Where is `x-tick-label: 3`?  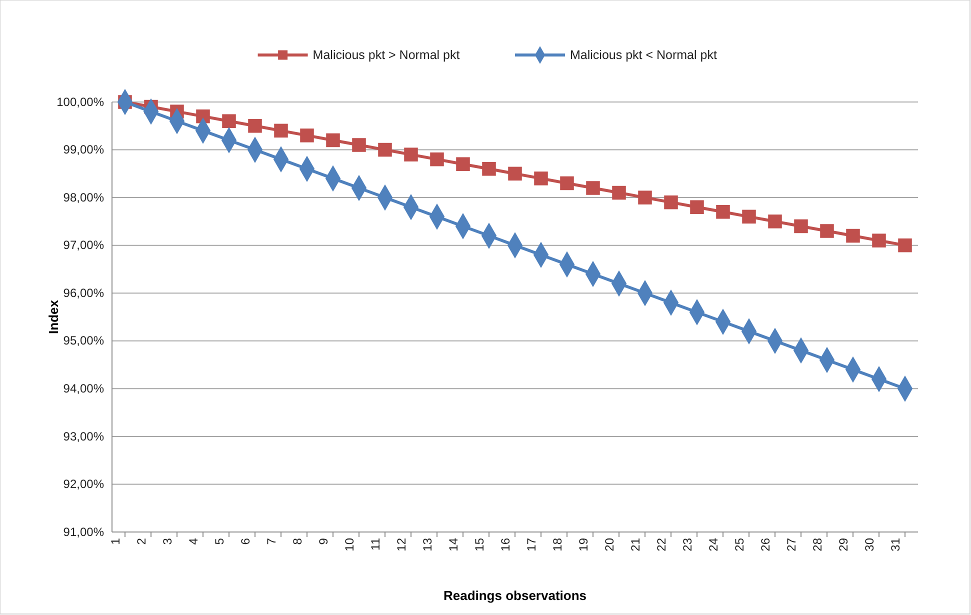 x-tick-label: 3 is located at coordinates (167, 541).